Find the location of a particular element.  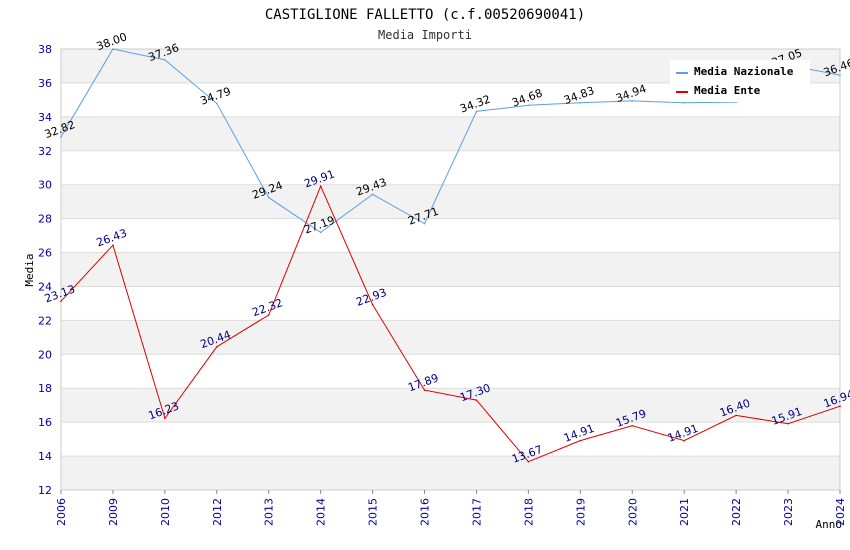

chart-subtitle: Media Importi is located at coordinates (425, 35).